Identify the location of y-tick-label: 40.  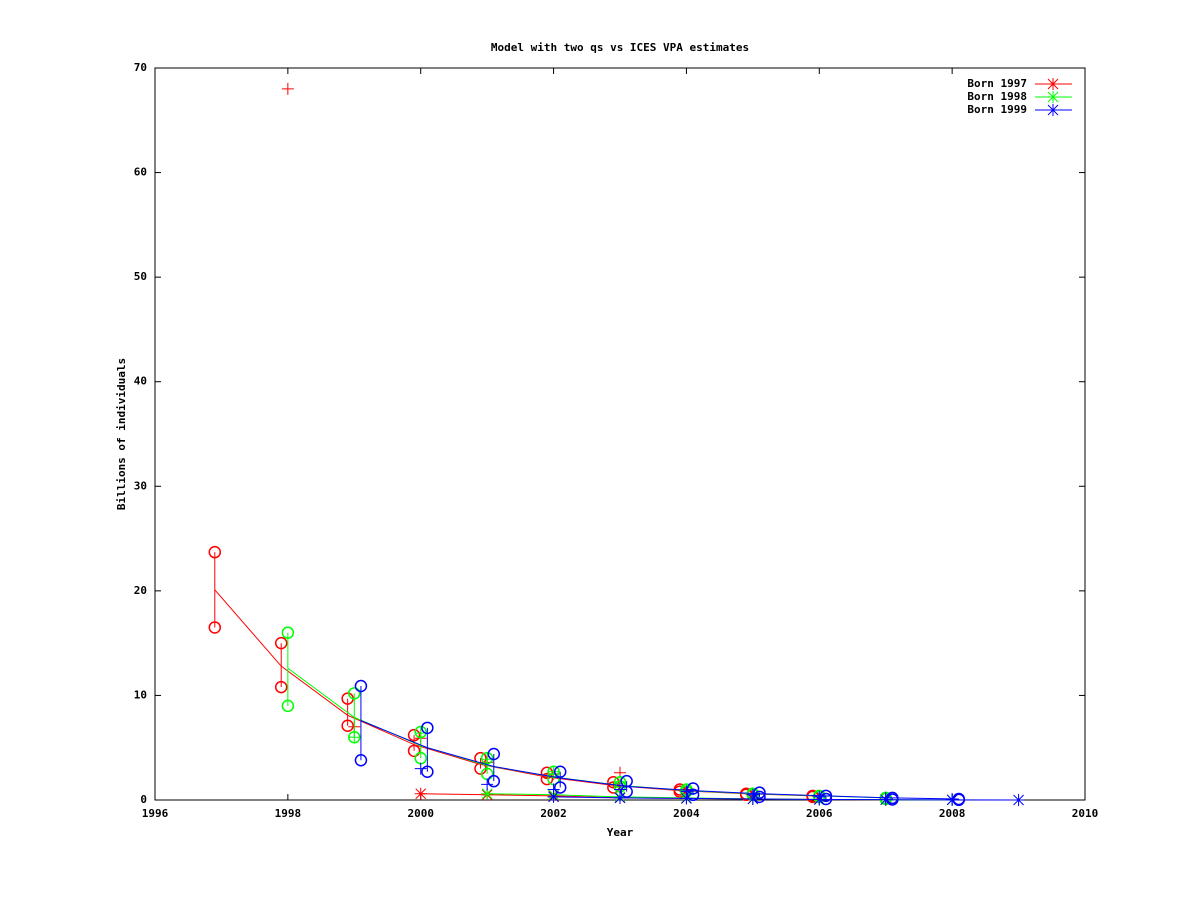
(140, 381).